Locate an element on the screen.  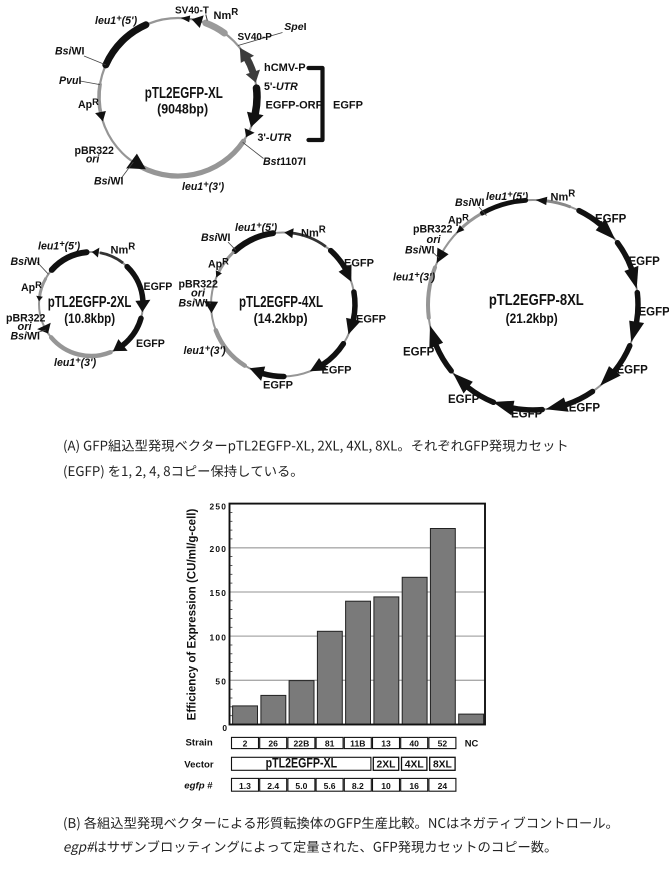
svg-text: 52 is located at coordinates (443, 744).